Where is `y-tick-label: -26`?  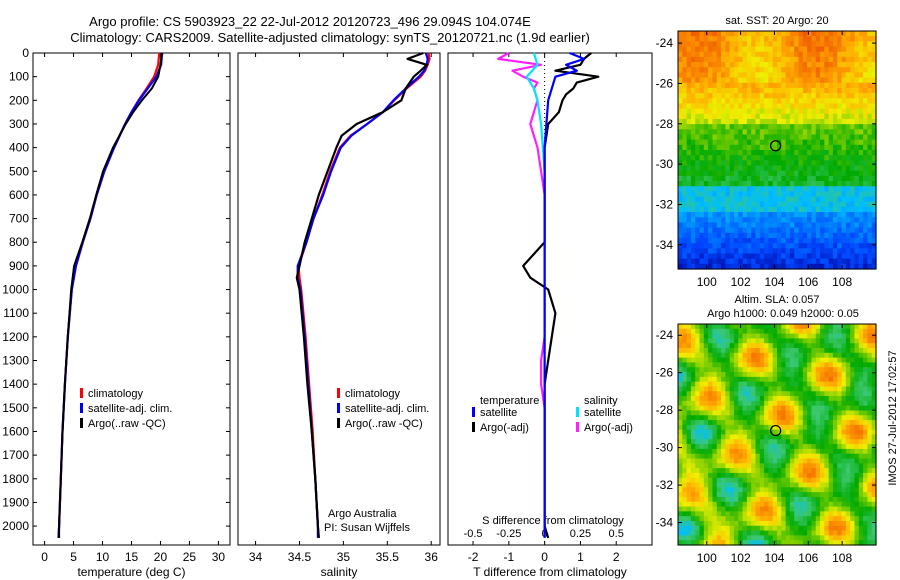
y-tick-label: -26 is located at coordinates (665, 373).